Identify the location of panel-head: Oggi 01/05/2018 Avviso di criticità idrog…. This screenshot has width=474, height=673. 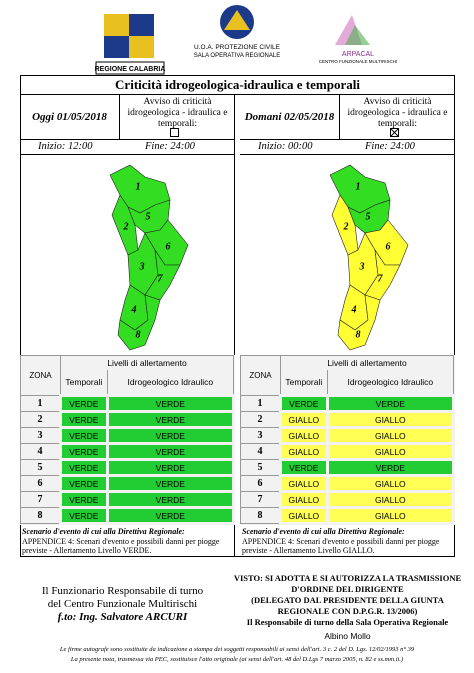
(127, 117).